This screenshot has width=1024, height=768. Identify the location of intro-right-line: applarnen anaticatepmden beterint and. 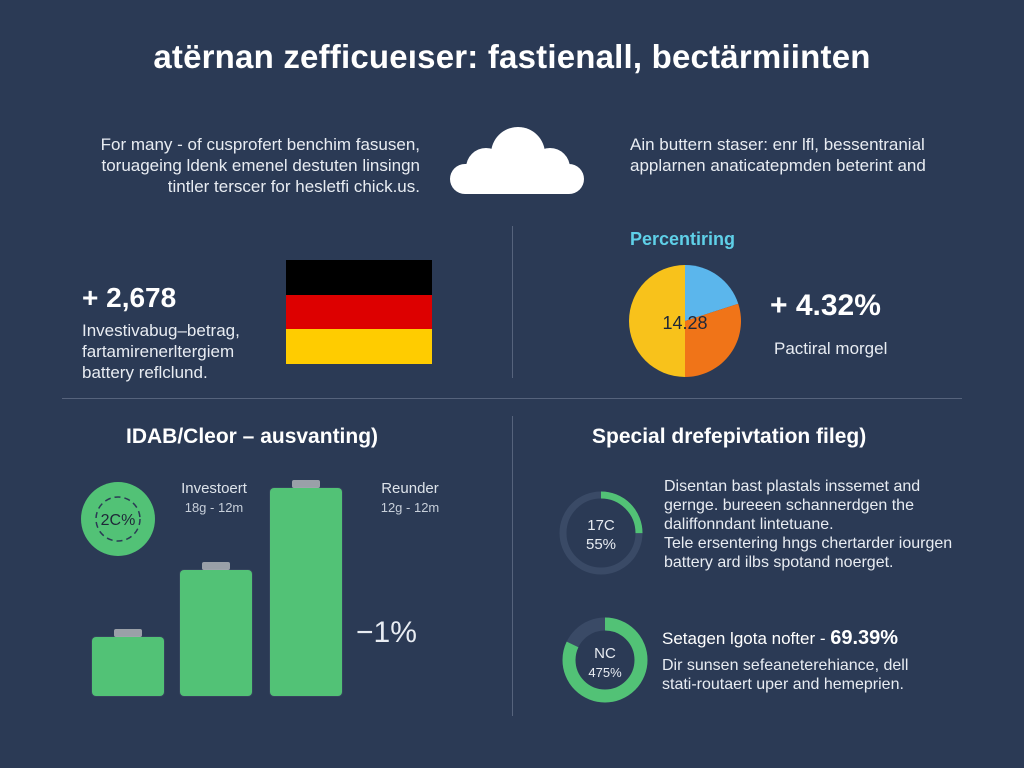
(778, 165).